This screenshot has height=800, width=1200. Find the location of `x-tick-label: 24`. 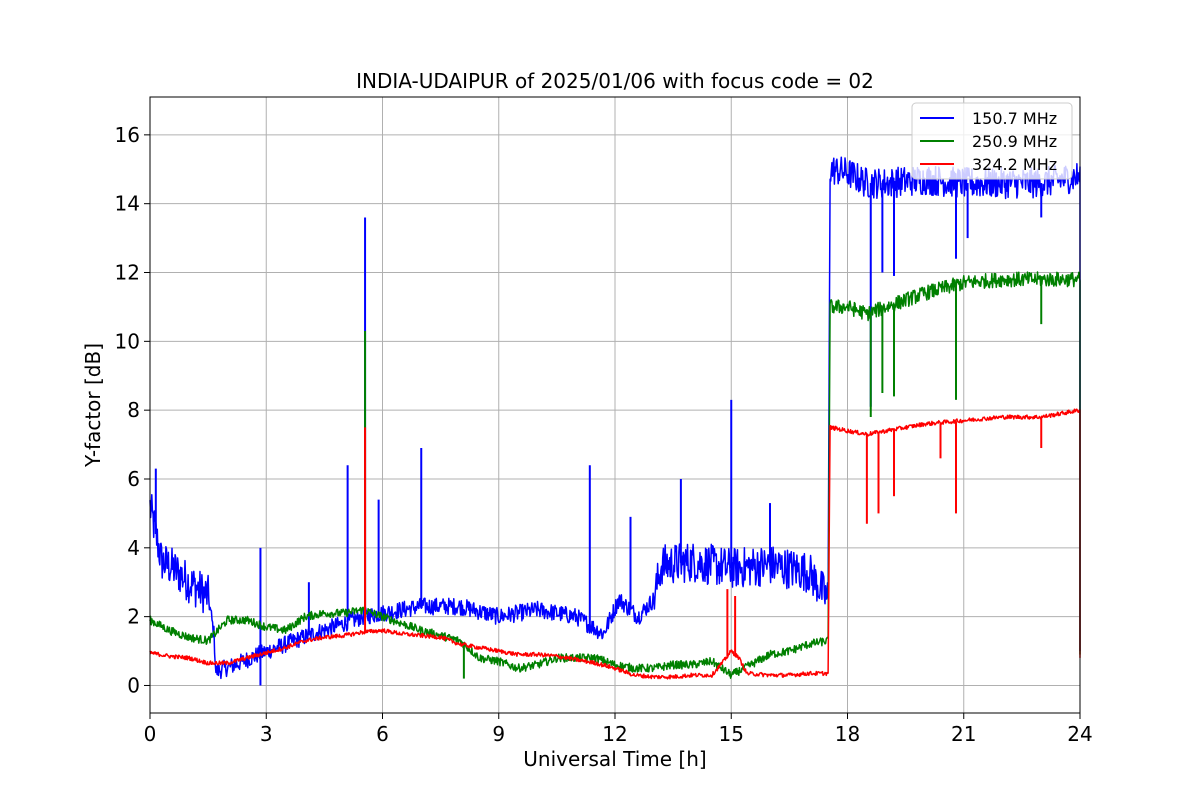

x-tick-label: 24 is located at coordinates (1079, 734).